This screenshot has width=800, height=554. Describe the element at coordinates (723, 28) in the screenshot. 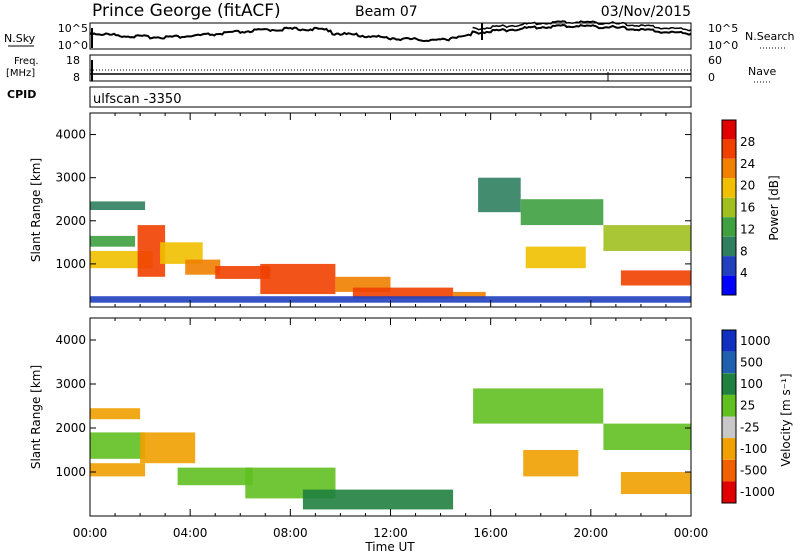

I see `nsky-right-tick-top: 10^5` at that location.